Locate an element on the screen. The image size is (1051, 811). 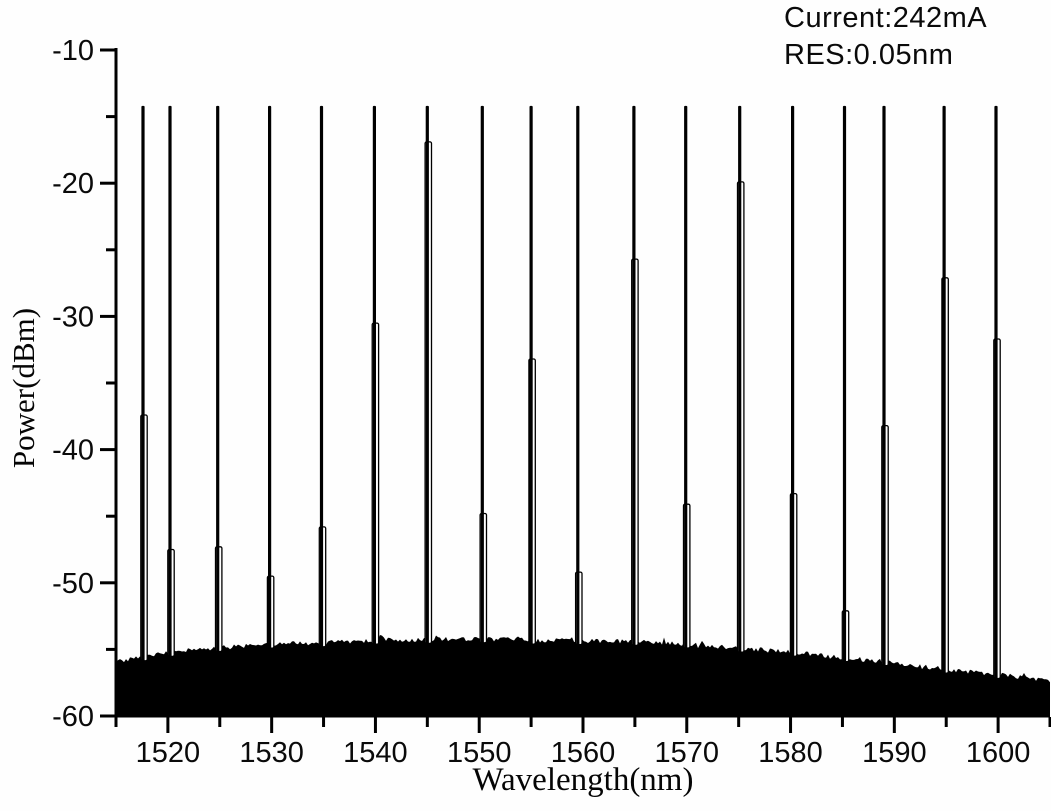
x-axis-title: Wavelength(nm) is located at coordinates (583, 780).